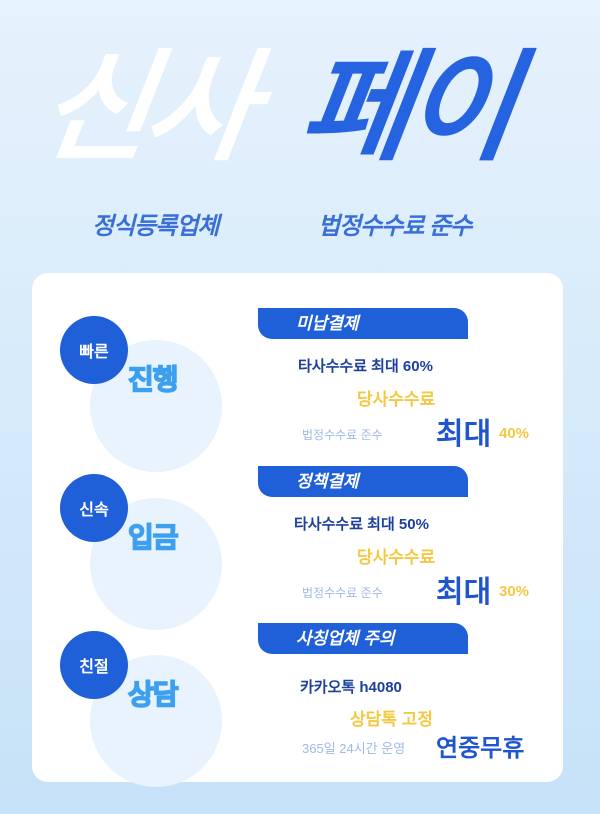 Image resolution: width=600 pixels, height=814 pixels. I want to click on subtitle-legal-fee: 법정수수료 준수, so click(395, 226).